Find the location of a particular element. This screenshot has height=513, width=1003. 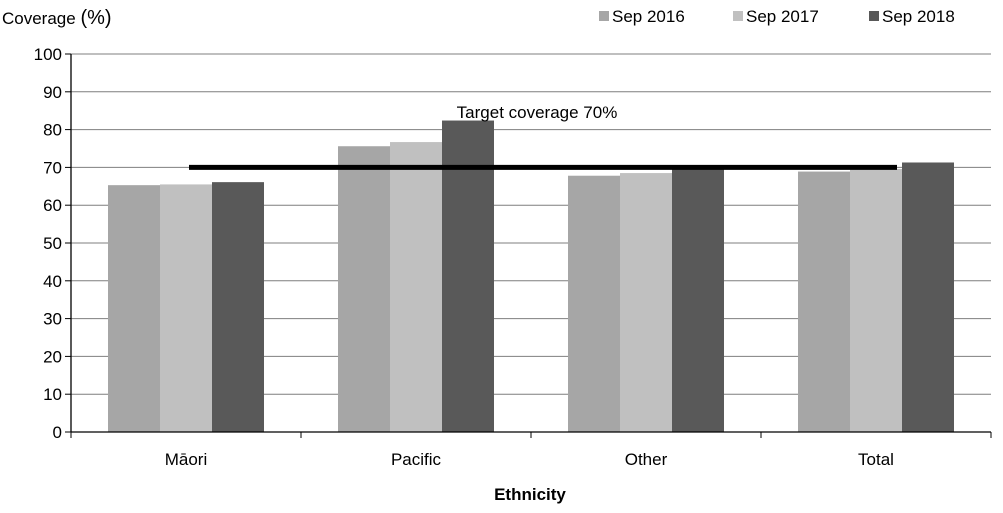

y-tick-label: 60 is located at coordinates (52, 205).